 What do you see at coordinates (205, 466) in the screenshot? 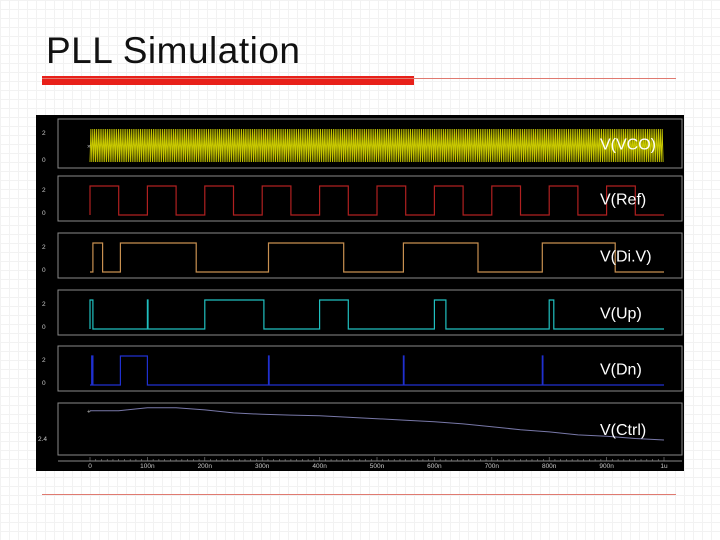
I see `x-tick-label: 200n` at bounding box center [205, 466].